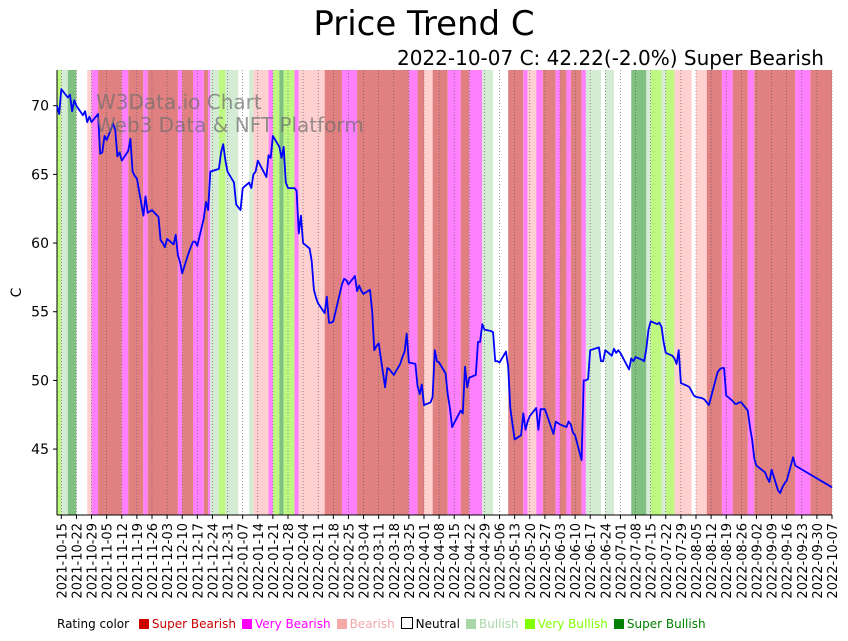 This screenshot has width=848, height=641. Describe the element at coordinates (606, 561) in the screenshot. I see `x-tick-label: 2022-06-24` at that location.